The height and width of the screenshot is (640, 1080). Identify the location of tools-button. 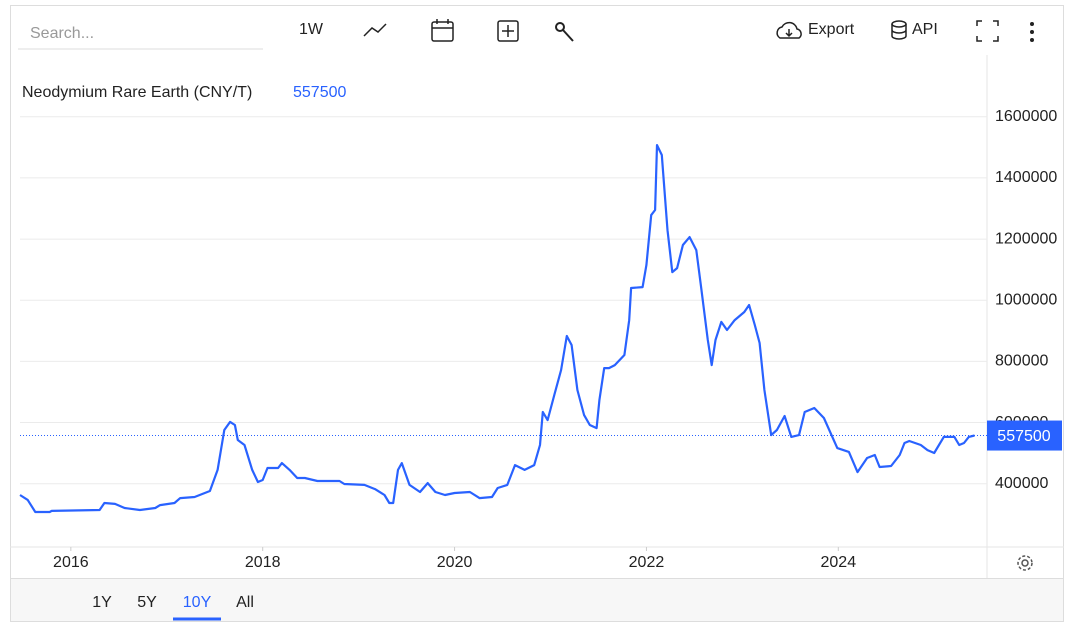
(564, 32).